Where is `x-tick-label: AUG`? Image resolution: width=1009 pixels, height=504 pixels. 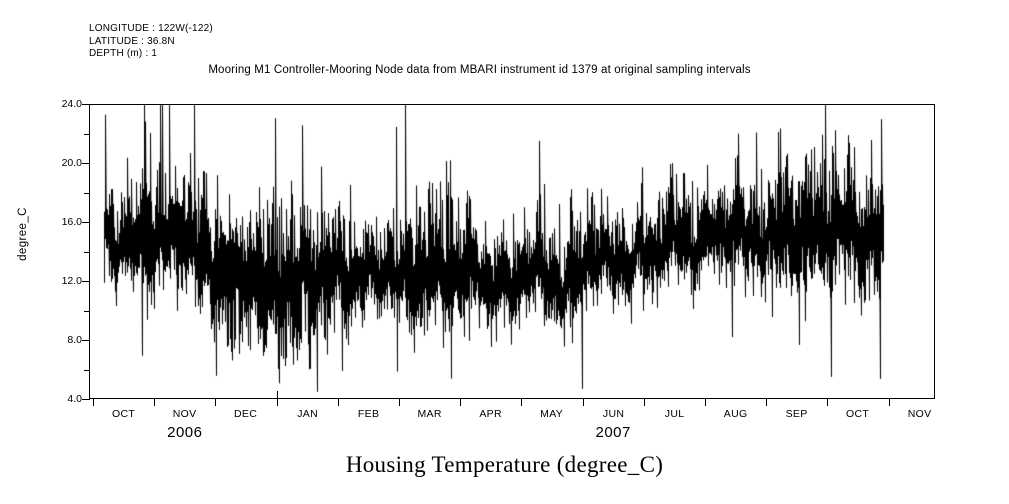 x-tick-label: AUG is located at coordinates (735, 414).